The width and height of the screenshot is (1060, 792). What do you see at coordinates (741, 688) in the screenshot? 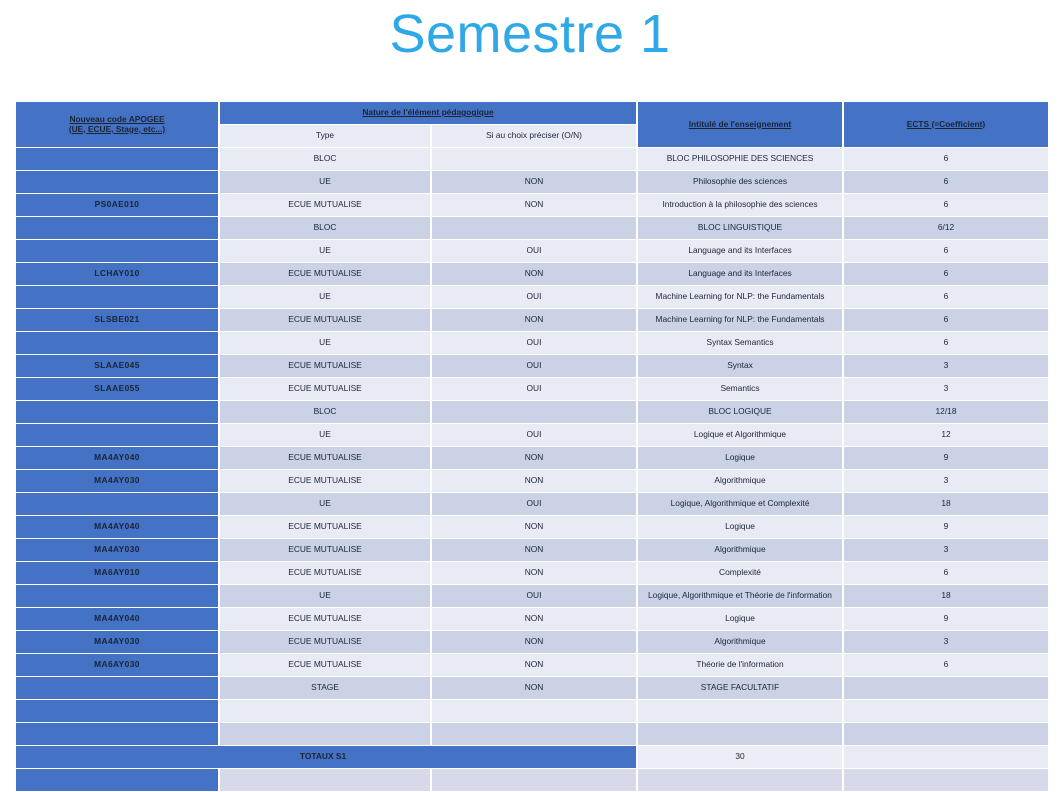
I see `cell-intitule: STAGE FACULTATIF` at bounding box center [741, 688].